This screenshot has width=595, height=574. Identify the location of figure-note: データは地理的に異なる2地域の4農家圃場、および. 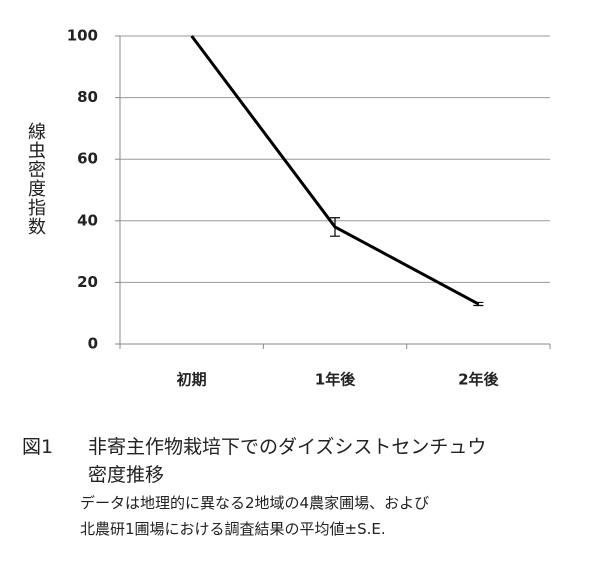
(255, 503).